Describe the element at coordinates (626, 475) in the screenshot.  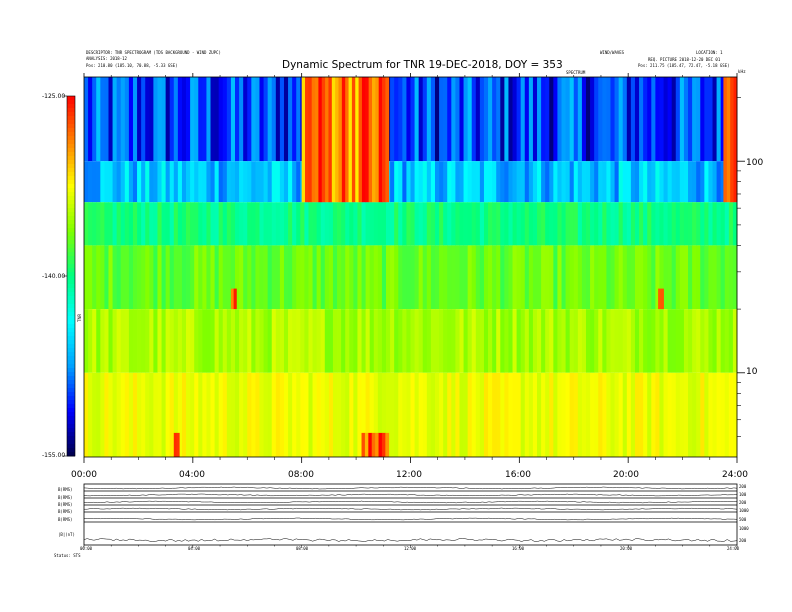
I see `x-tick-label: 20:00` at that location.